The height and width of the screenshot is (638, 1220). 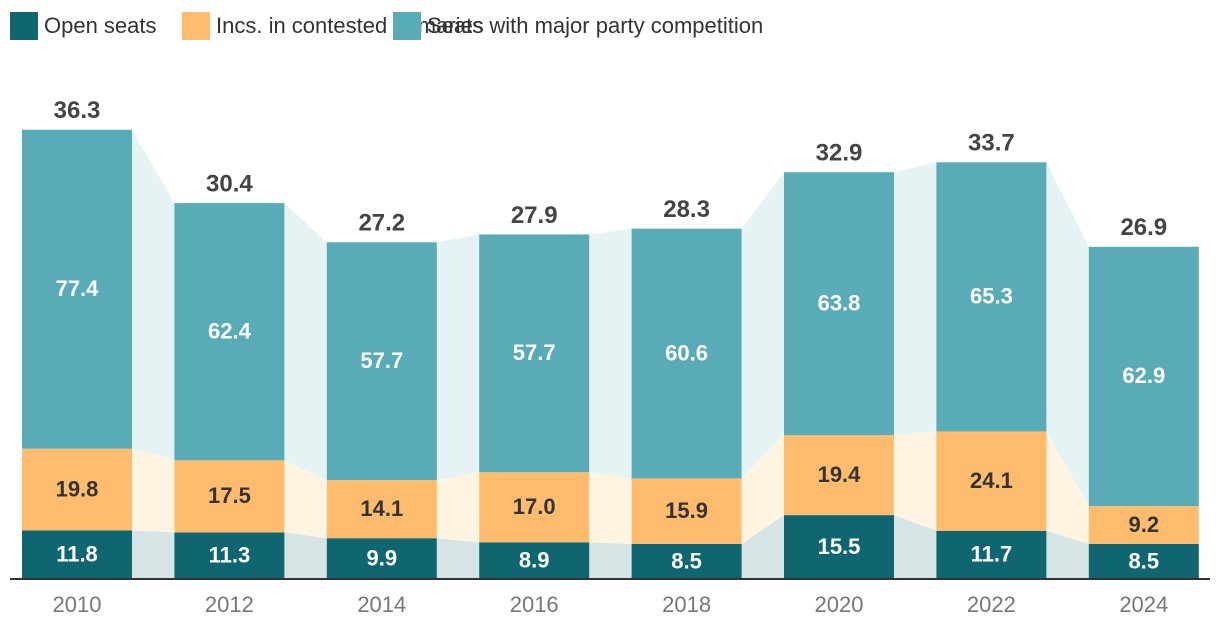 I want to click on data-label: 17.0, so click(x=534, y=506).